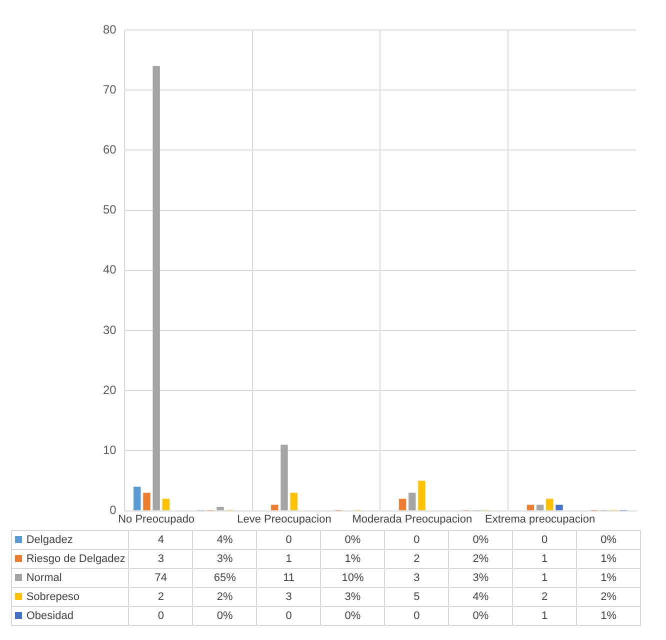  What do you see at coordinates (160, 540) in the screenshot?
I see `data-label: 4` at bounding box center [160, 540].